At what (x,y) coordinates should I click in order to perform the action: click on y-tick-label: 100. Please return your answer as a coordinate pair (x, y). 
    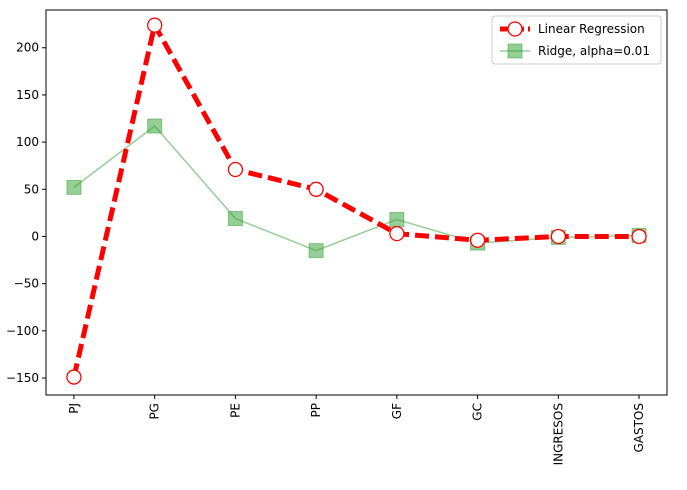
    Looking at the image, I should click on (27, 142).